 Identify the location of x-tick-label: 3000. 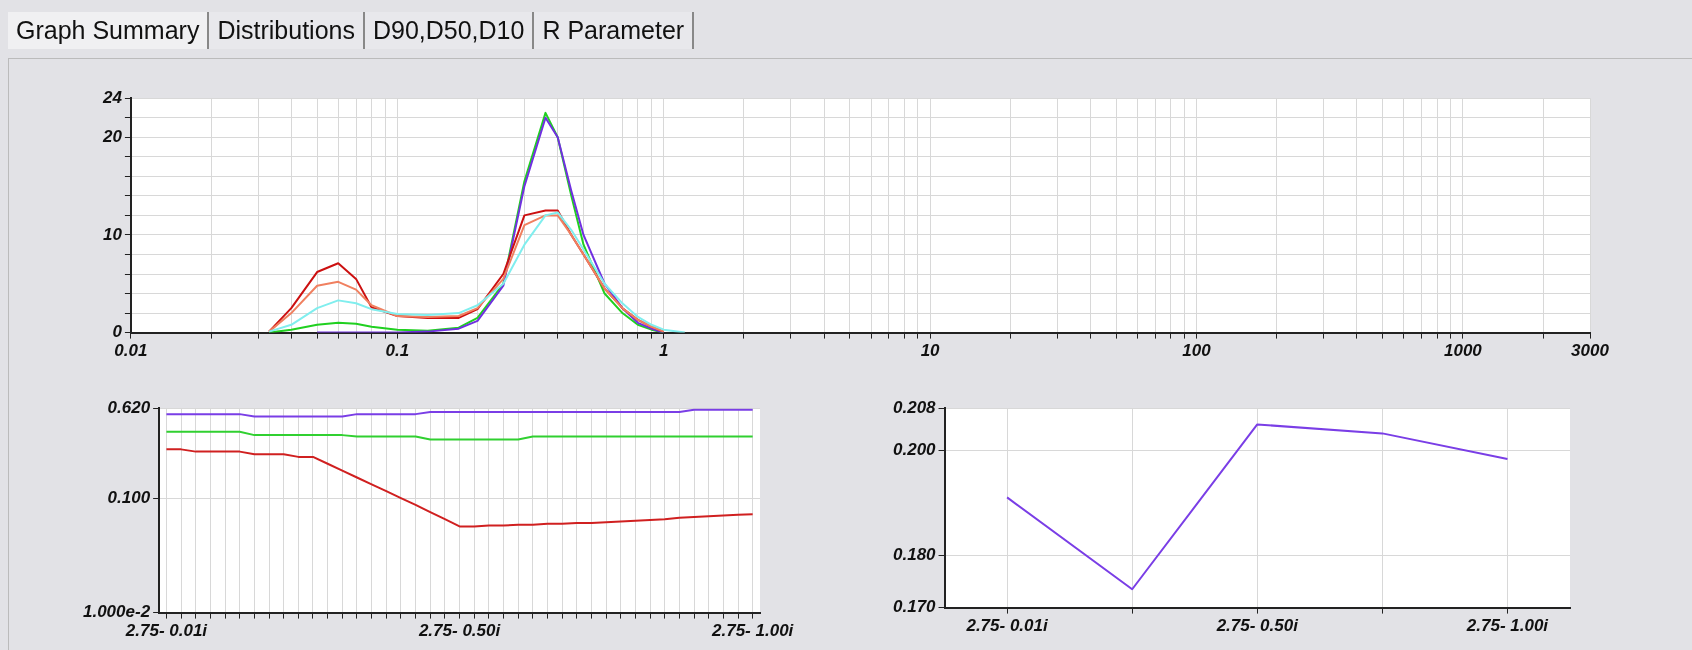
(1590, 351).